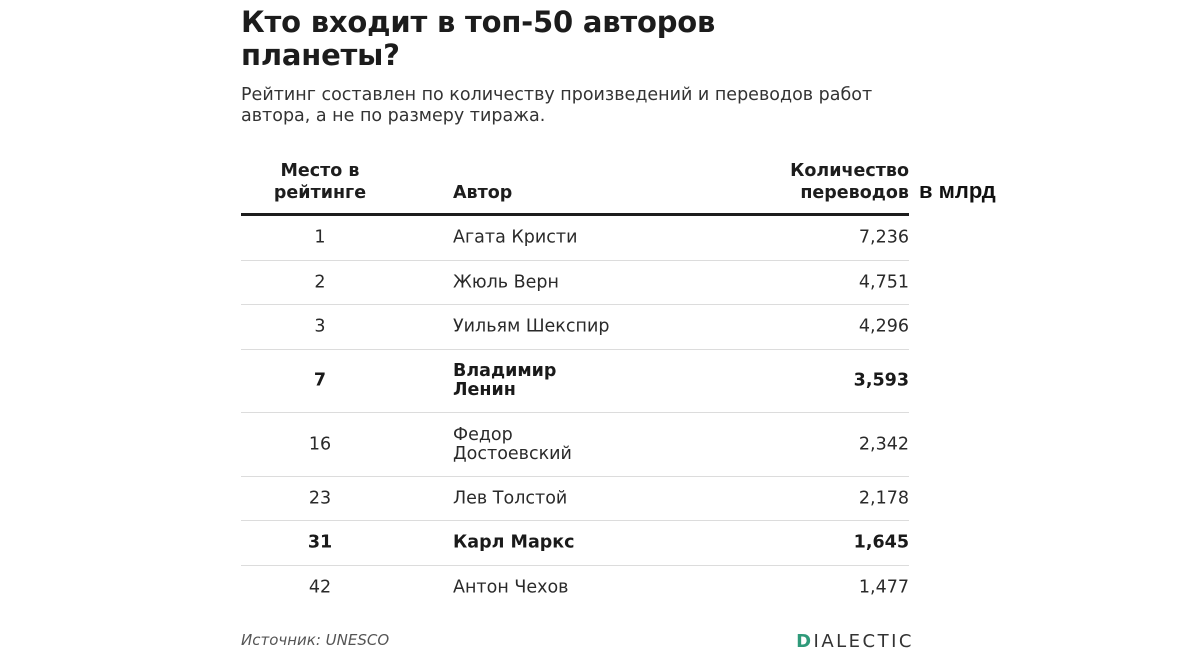 Image resolution: width=1200 pixels, height=655 pixels. What do you see at coordinates (514, 542) in the screenshot?
I see `author-cell: Карл Маркс` at bounding box center [514, 542].